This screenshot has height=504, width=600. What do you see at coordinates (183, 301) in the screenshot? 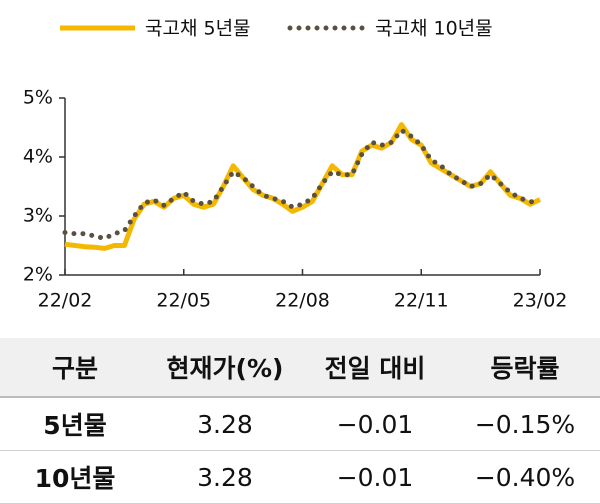
I see `x-tick-label: 22/05` at bounding box center [183, 301].